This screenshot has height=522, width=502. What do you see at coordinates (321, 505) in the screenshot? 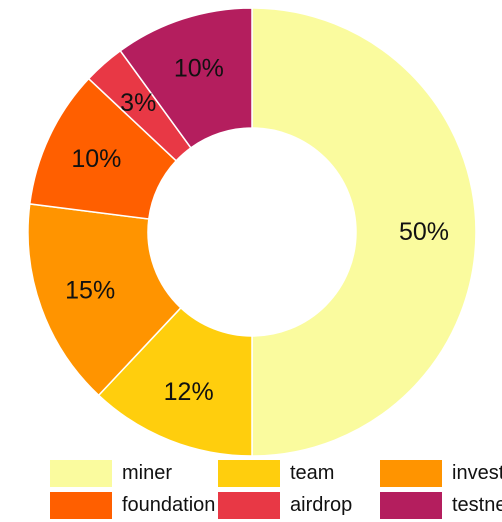
I see `legend-label-airdrop: airdrop` at bounding box center [321, 505].